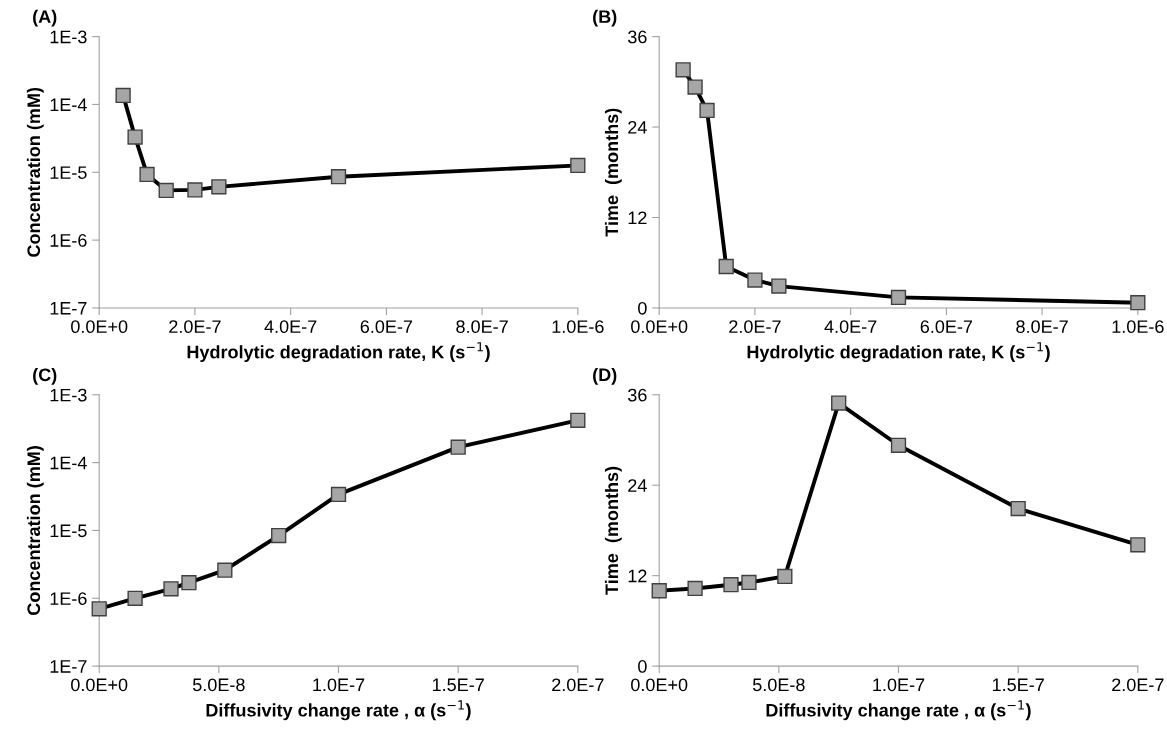 The width and height of the screenshot is (1167, 732). I want to click on chart-title: (D), so click(605, 376).